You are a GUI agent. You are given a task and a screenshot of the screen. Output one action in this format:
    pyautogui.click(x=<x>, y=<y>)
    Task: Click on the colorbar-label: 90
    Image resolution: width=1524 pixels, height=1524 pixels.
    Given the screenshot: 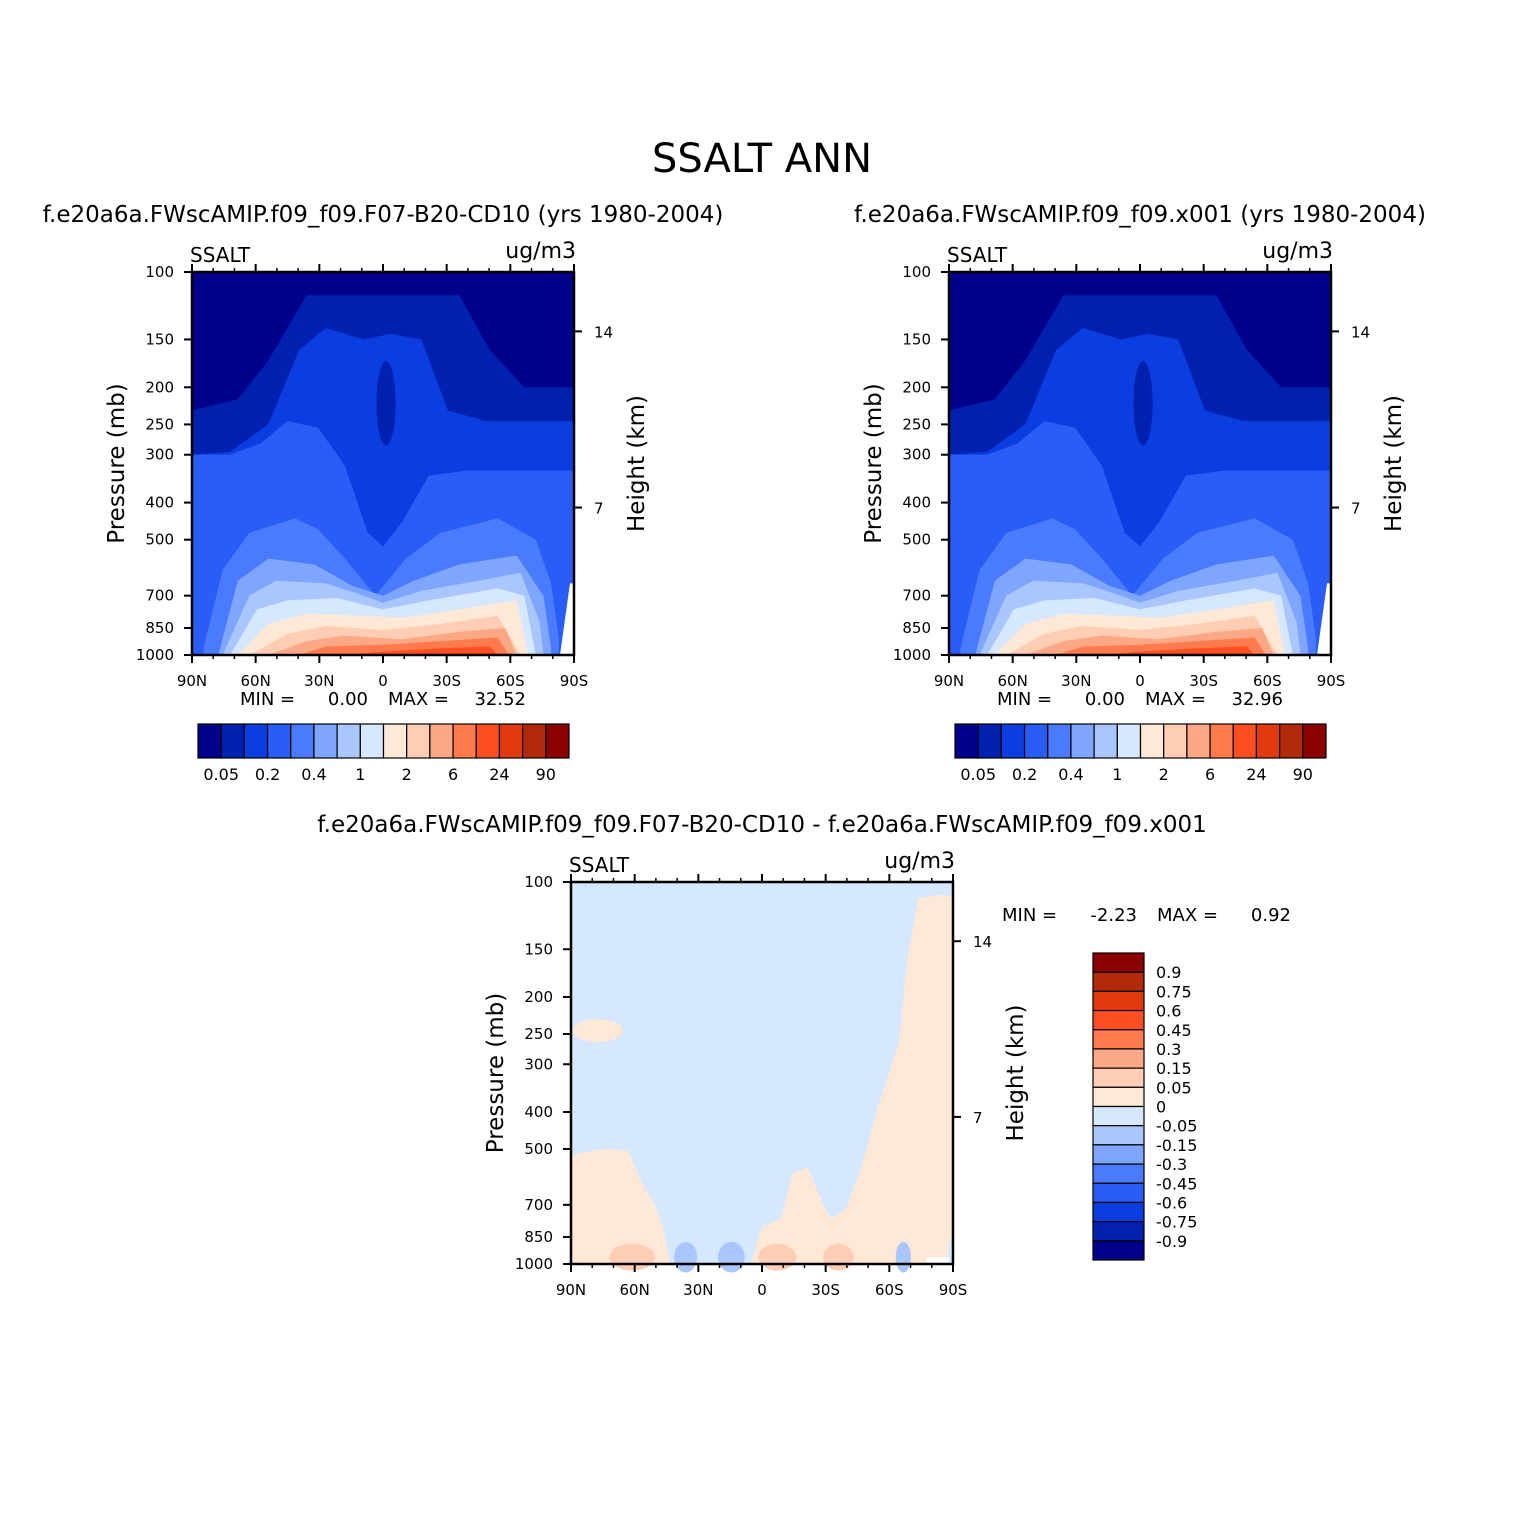 What is the action you would take?
    pyautogui.click(x=546, y=774)
    